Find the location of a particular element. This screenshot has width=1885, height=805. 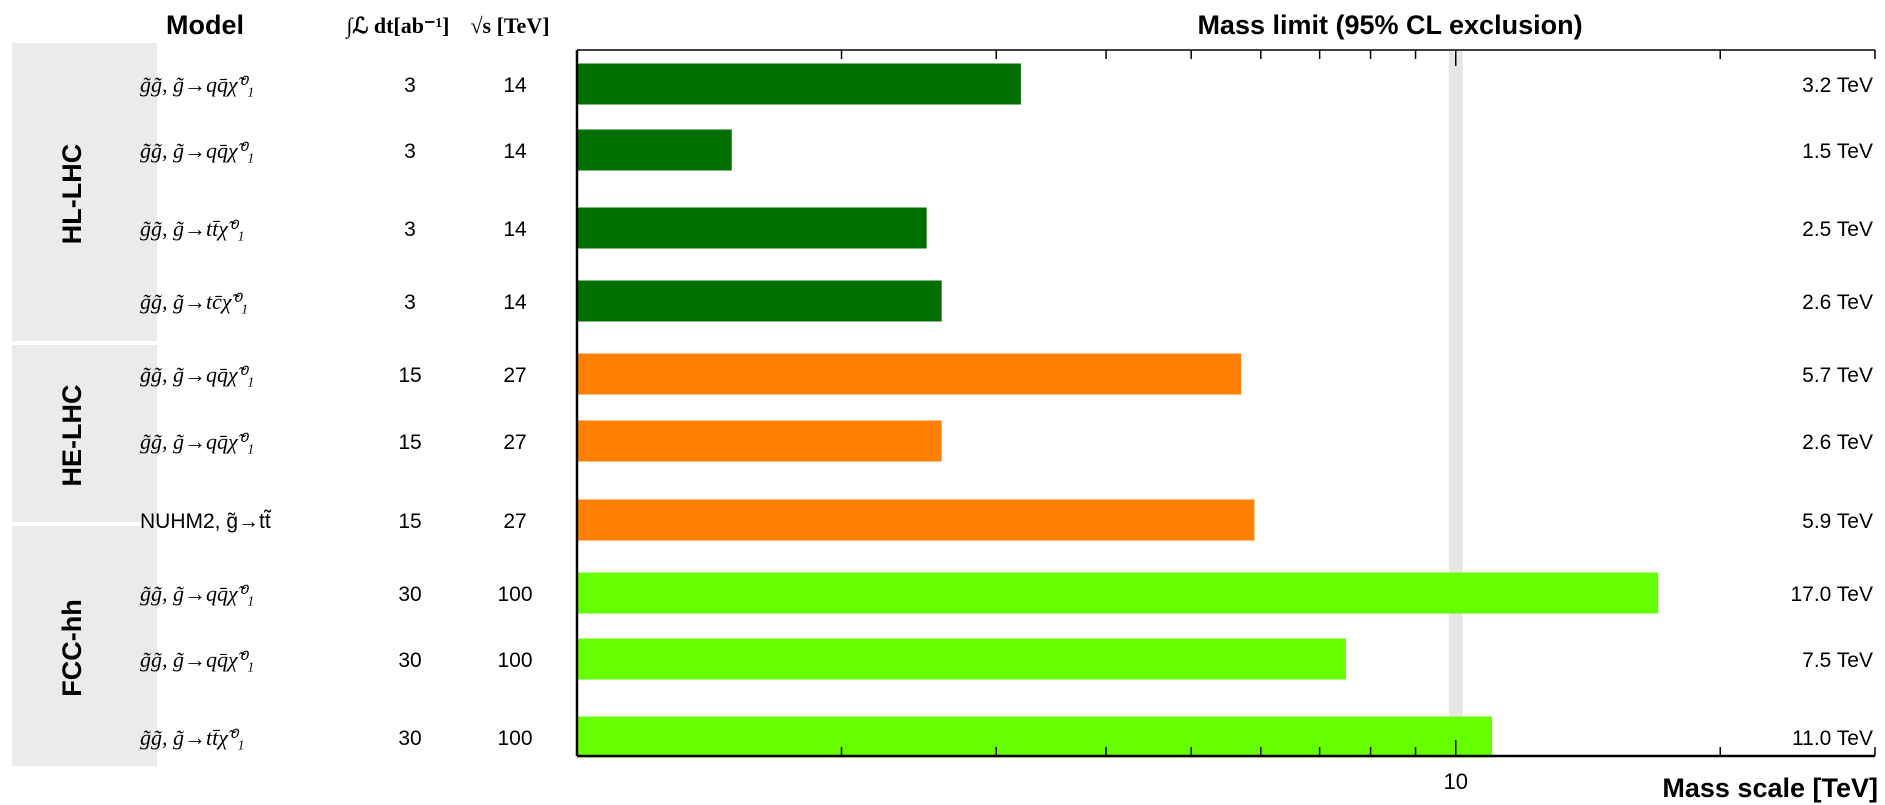

group-label-hl-lhc: HL-LHC is located at coordinates (72, 194).